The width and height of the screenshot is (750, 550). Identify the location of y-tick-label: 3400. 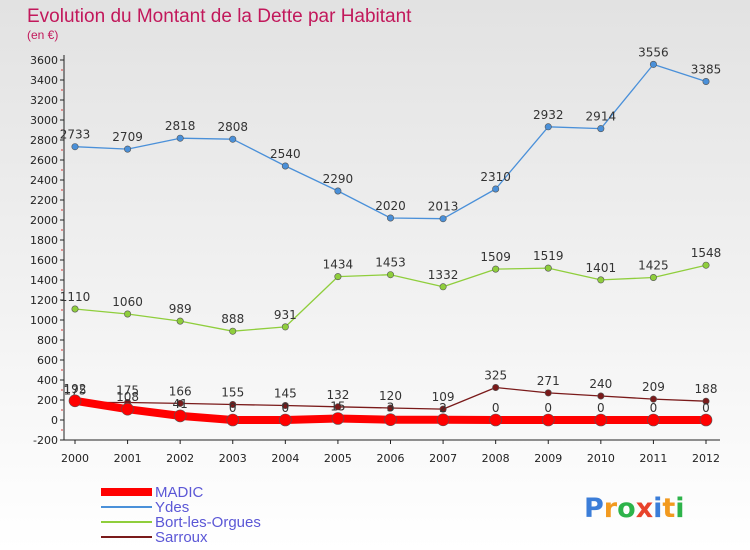
(44, 80).